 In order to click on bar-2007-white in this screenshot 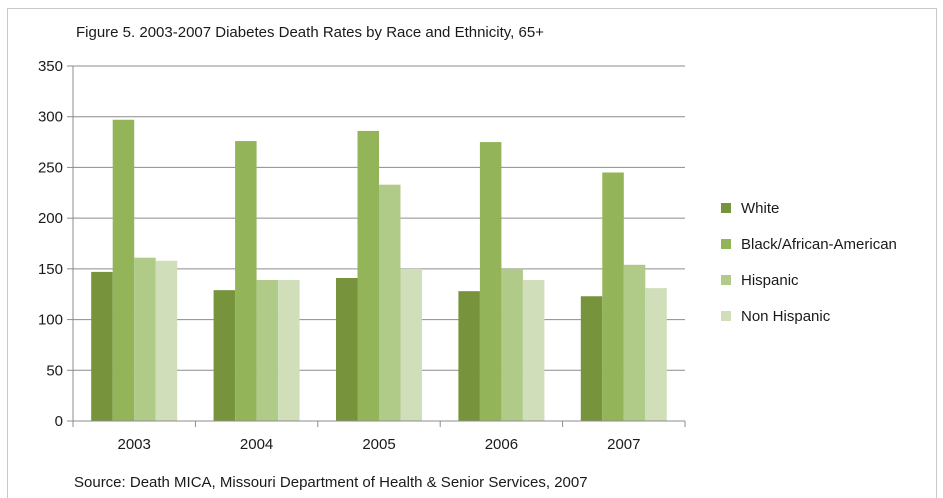, I will do `click(591, 358)`.